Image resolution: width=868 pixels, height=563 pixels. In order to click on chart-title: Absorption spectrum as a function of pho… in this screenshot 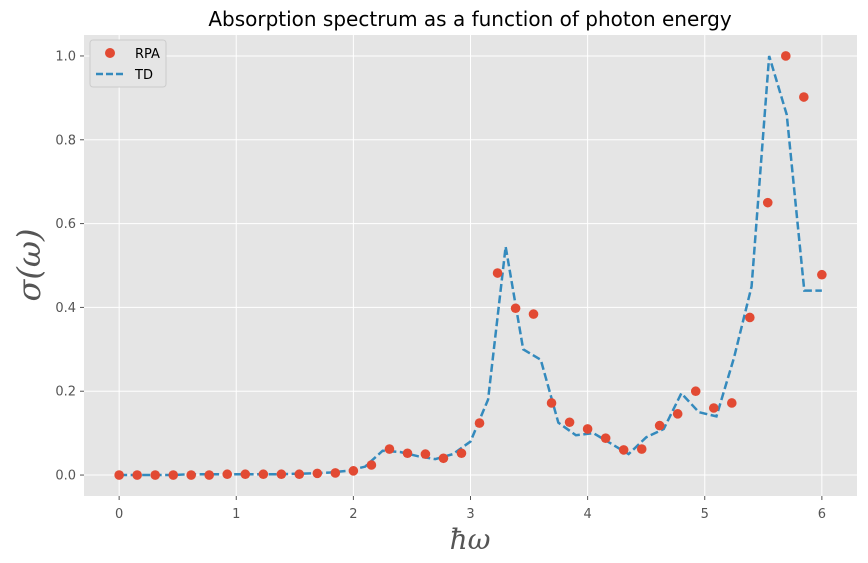, I will do `click(470, 19)`.